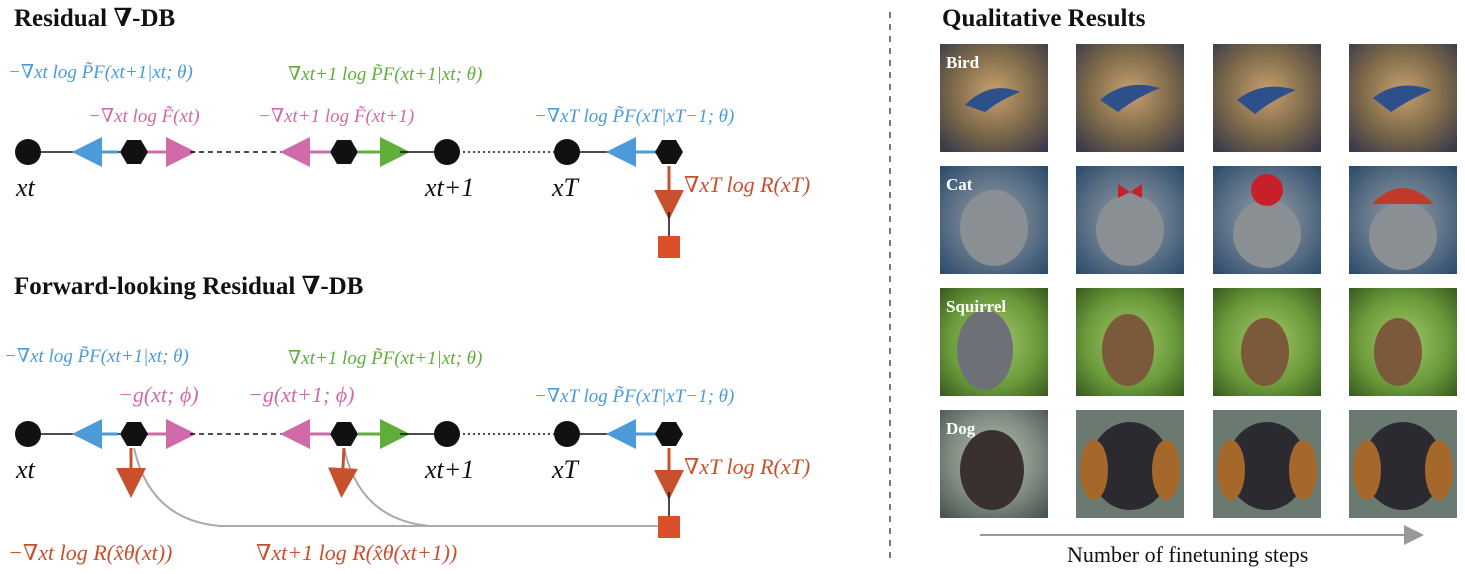 Image resolution: width=1465 pixels, height=574 pixels. I want to click on row-label-dog: Dog, so click(961, 428).